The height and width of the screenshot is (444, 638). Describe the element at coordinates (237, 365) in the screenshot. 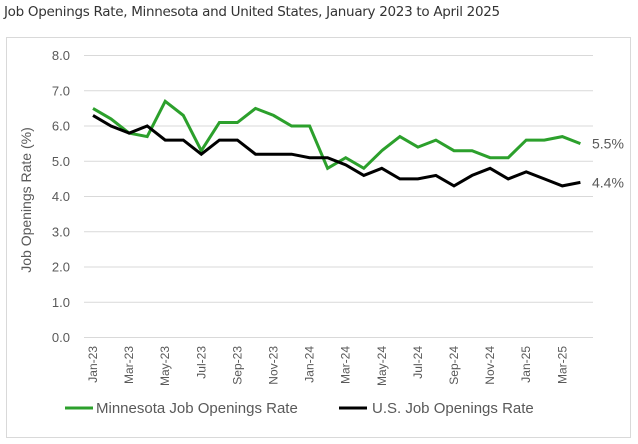

I see `x-tick-label: Sep-23` at that location.